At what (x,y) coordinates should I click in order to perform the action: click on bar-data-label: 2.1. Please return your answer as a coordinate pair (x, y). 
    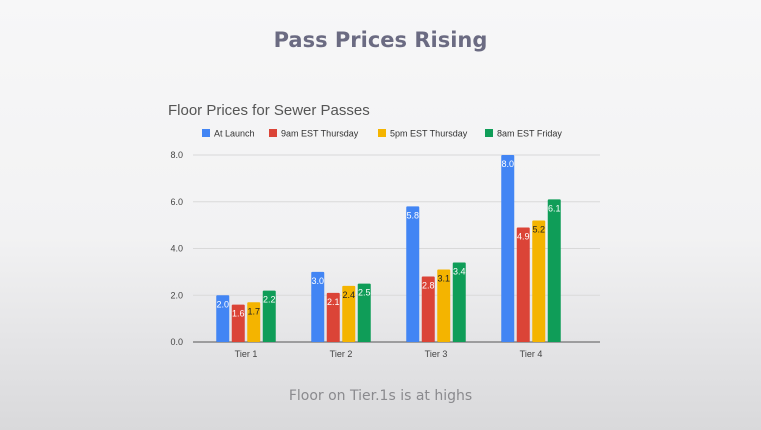
    Looking at the image, I should click on (333, 302).